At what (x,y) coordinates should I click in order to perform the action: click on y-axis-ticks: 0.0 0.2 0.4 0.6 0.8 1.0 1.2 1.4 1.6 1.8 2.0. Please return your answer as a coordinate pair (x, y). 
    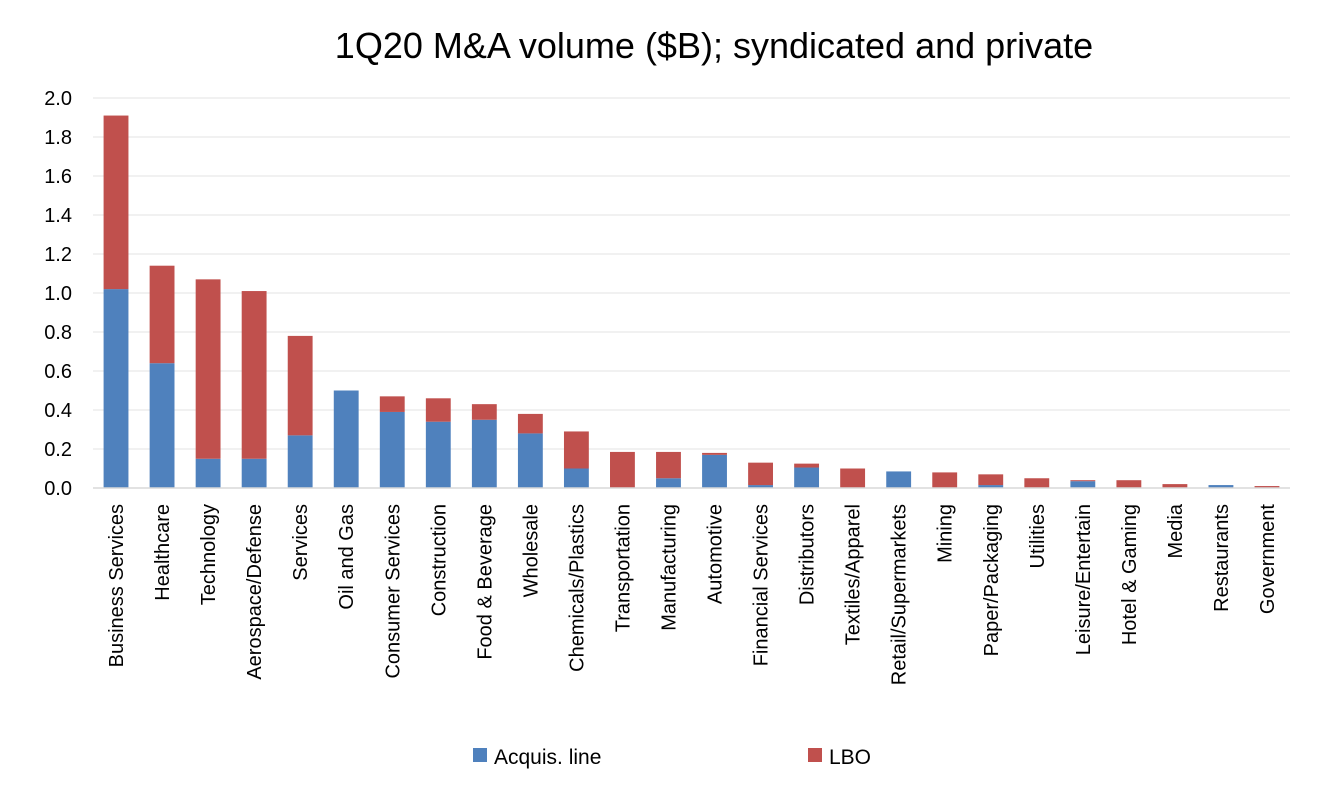
    Looking at the image, I should click on (58, 294).